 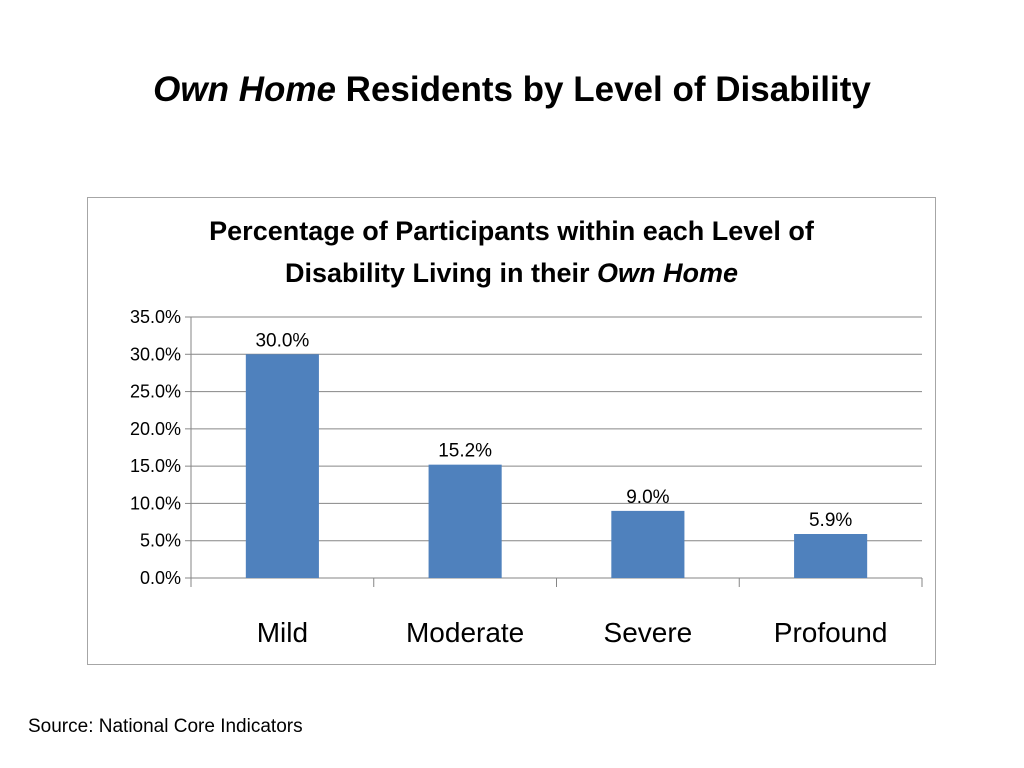 What do you see at coordinates (282, 466) in the screenshot?
I see `bar-mild` at bounding box center [282, 466].